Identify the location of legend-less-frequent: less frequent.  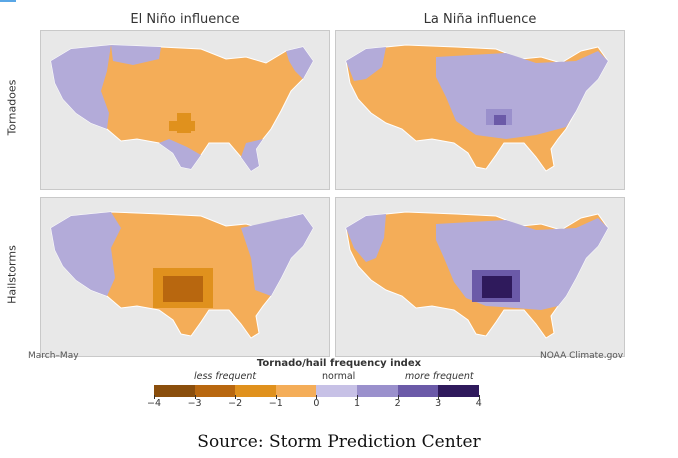
(225, 376).